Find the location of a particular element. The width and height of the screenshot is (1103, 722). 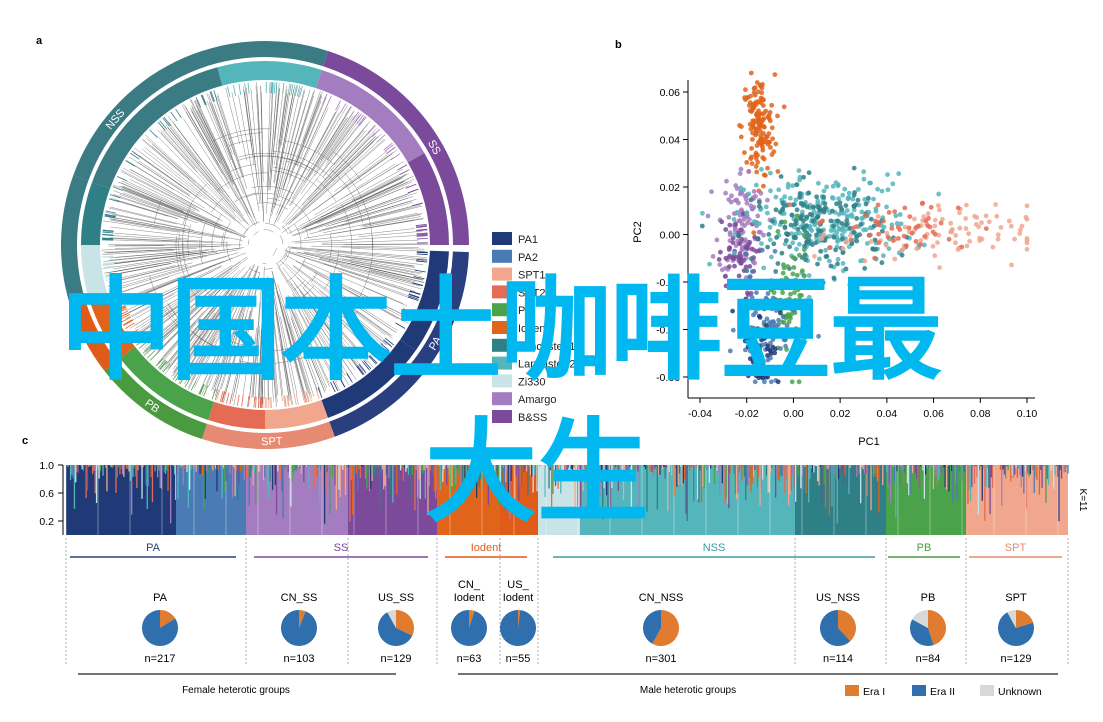

legend-swatch-zi330 is located at coordinates (502, 381).